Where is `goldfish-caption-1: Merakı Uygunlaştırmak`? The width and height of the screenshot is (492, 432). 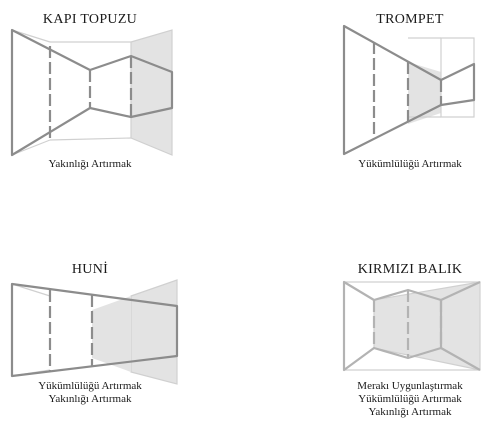
goldfish-caption-1: Merakı Uygunlaştırmak is located at coordinates (410, 386).